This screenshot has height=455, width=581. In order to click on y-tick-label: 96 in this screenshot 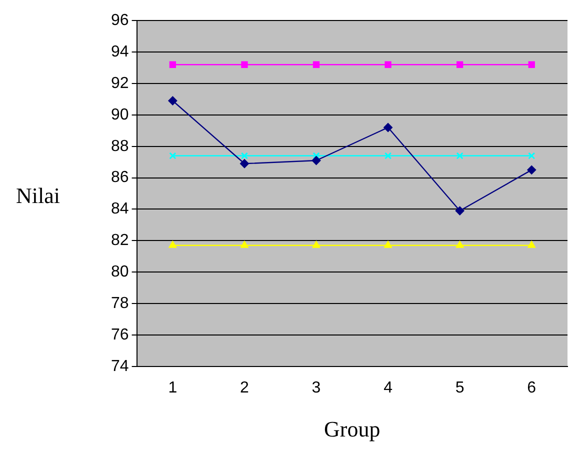, I will do `click(120, 21)`.